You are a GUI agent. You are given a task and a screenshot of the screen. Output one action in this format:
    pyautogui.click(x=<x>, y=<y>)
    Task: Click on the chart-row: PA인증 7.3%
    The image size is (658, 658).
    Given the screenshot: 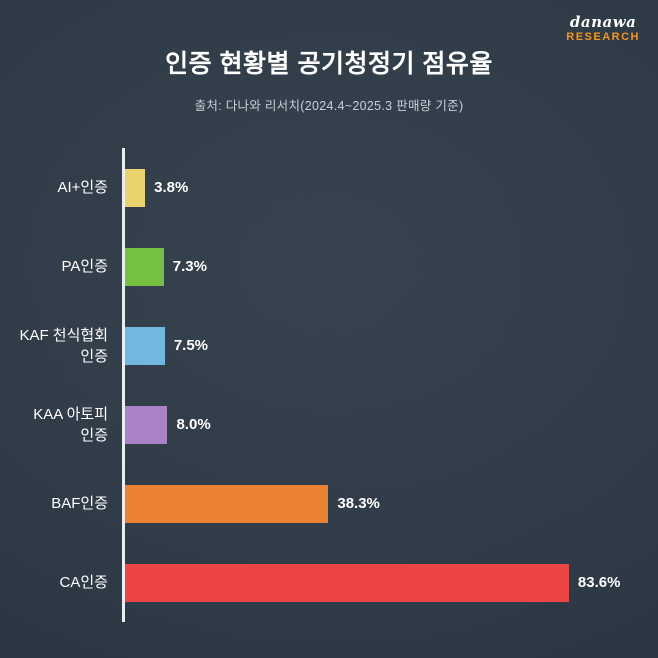 What is the action you would take?
    pyautogui.click(x=338, y=266)
    